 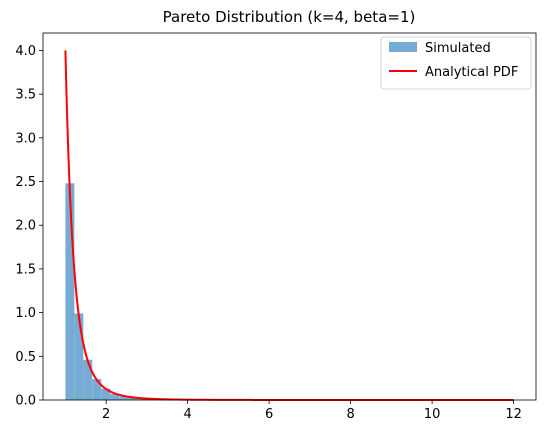 I want to click on x-tick-label: 6, so click(x=269, y=414).